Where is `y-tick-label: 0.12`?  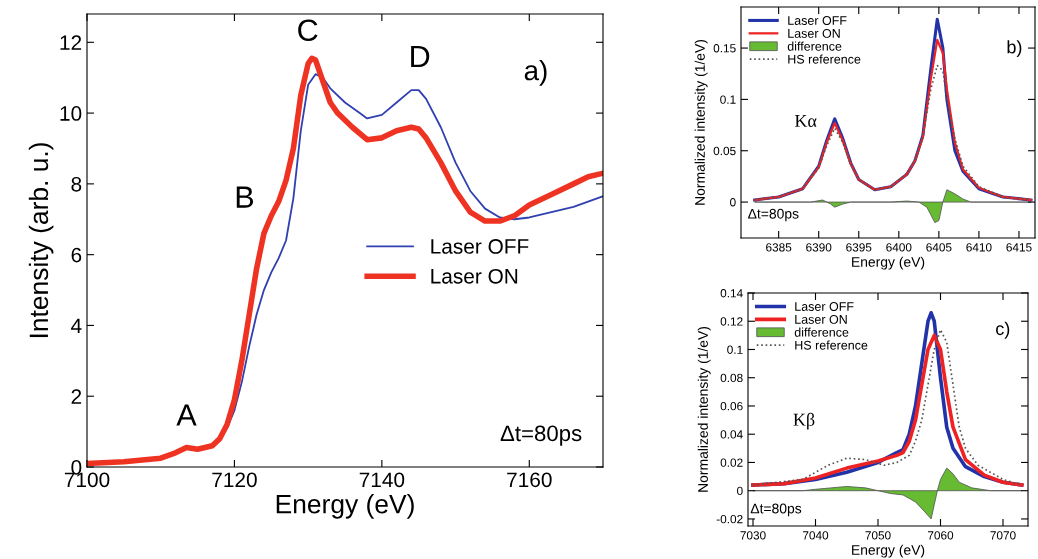
y-tick-label: 0.12 is located at coordinates (731, 321).